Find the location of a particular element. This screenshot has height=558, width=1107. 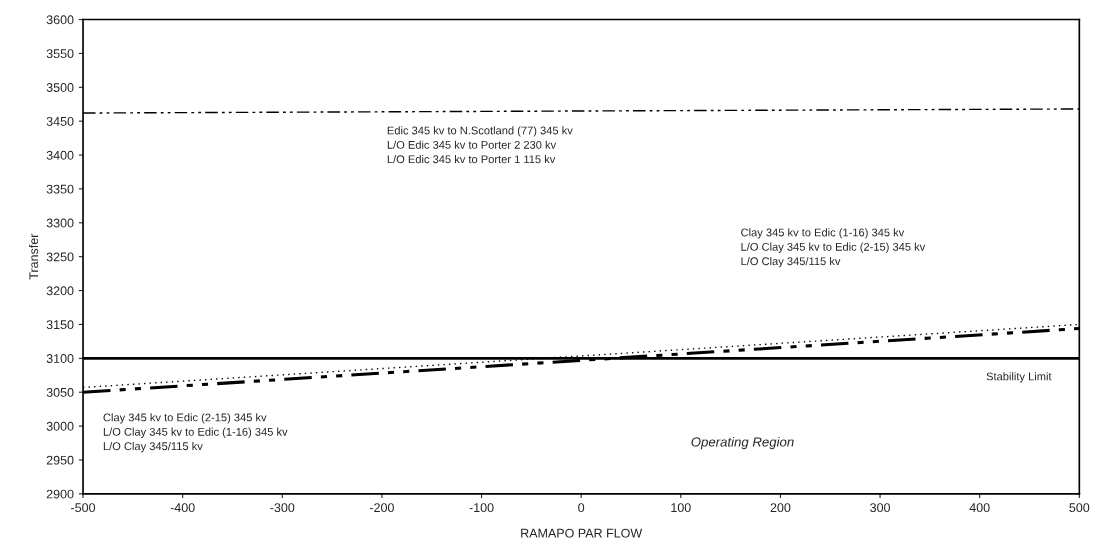

y-tick-label: 3250 is located at coordinates (60, 257).